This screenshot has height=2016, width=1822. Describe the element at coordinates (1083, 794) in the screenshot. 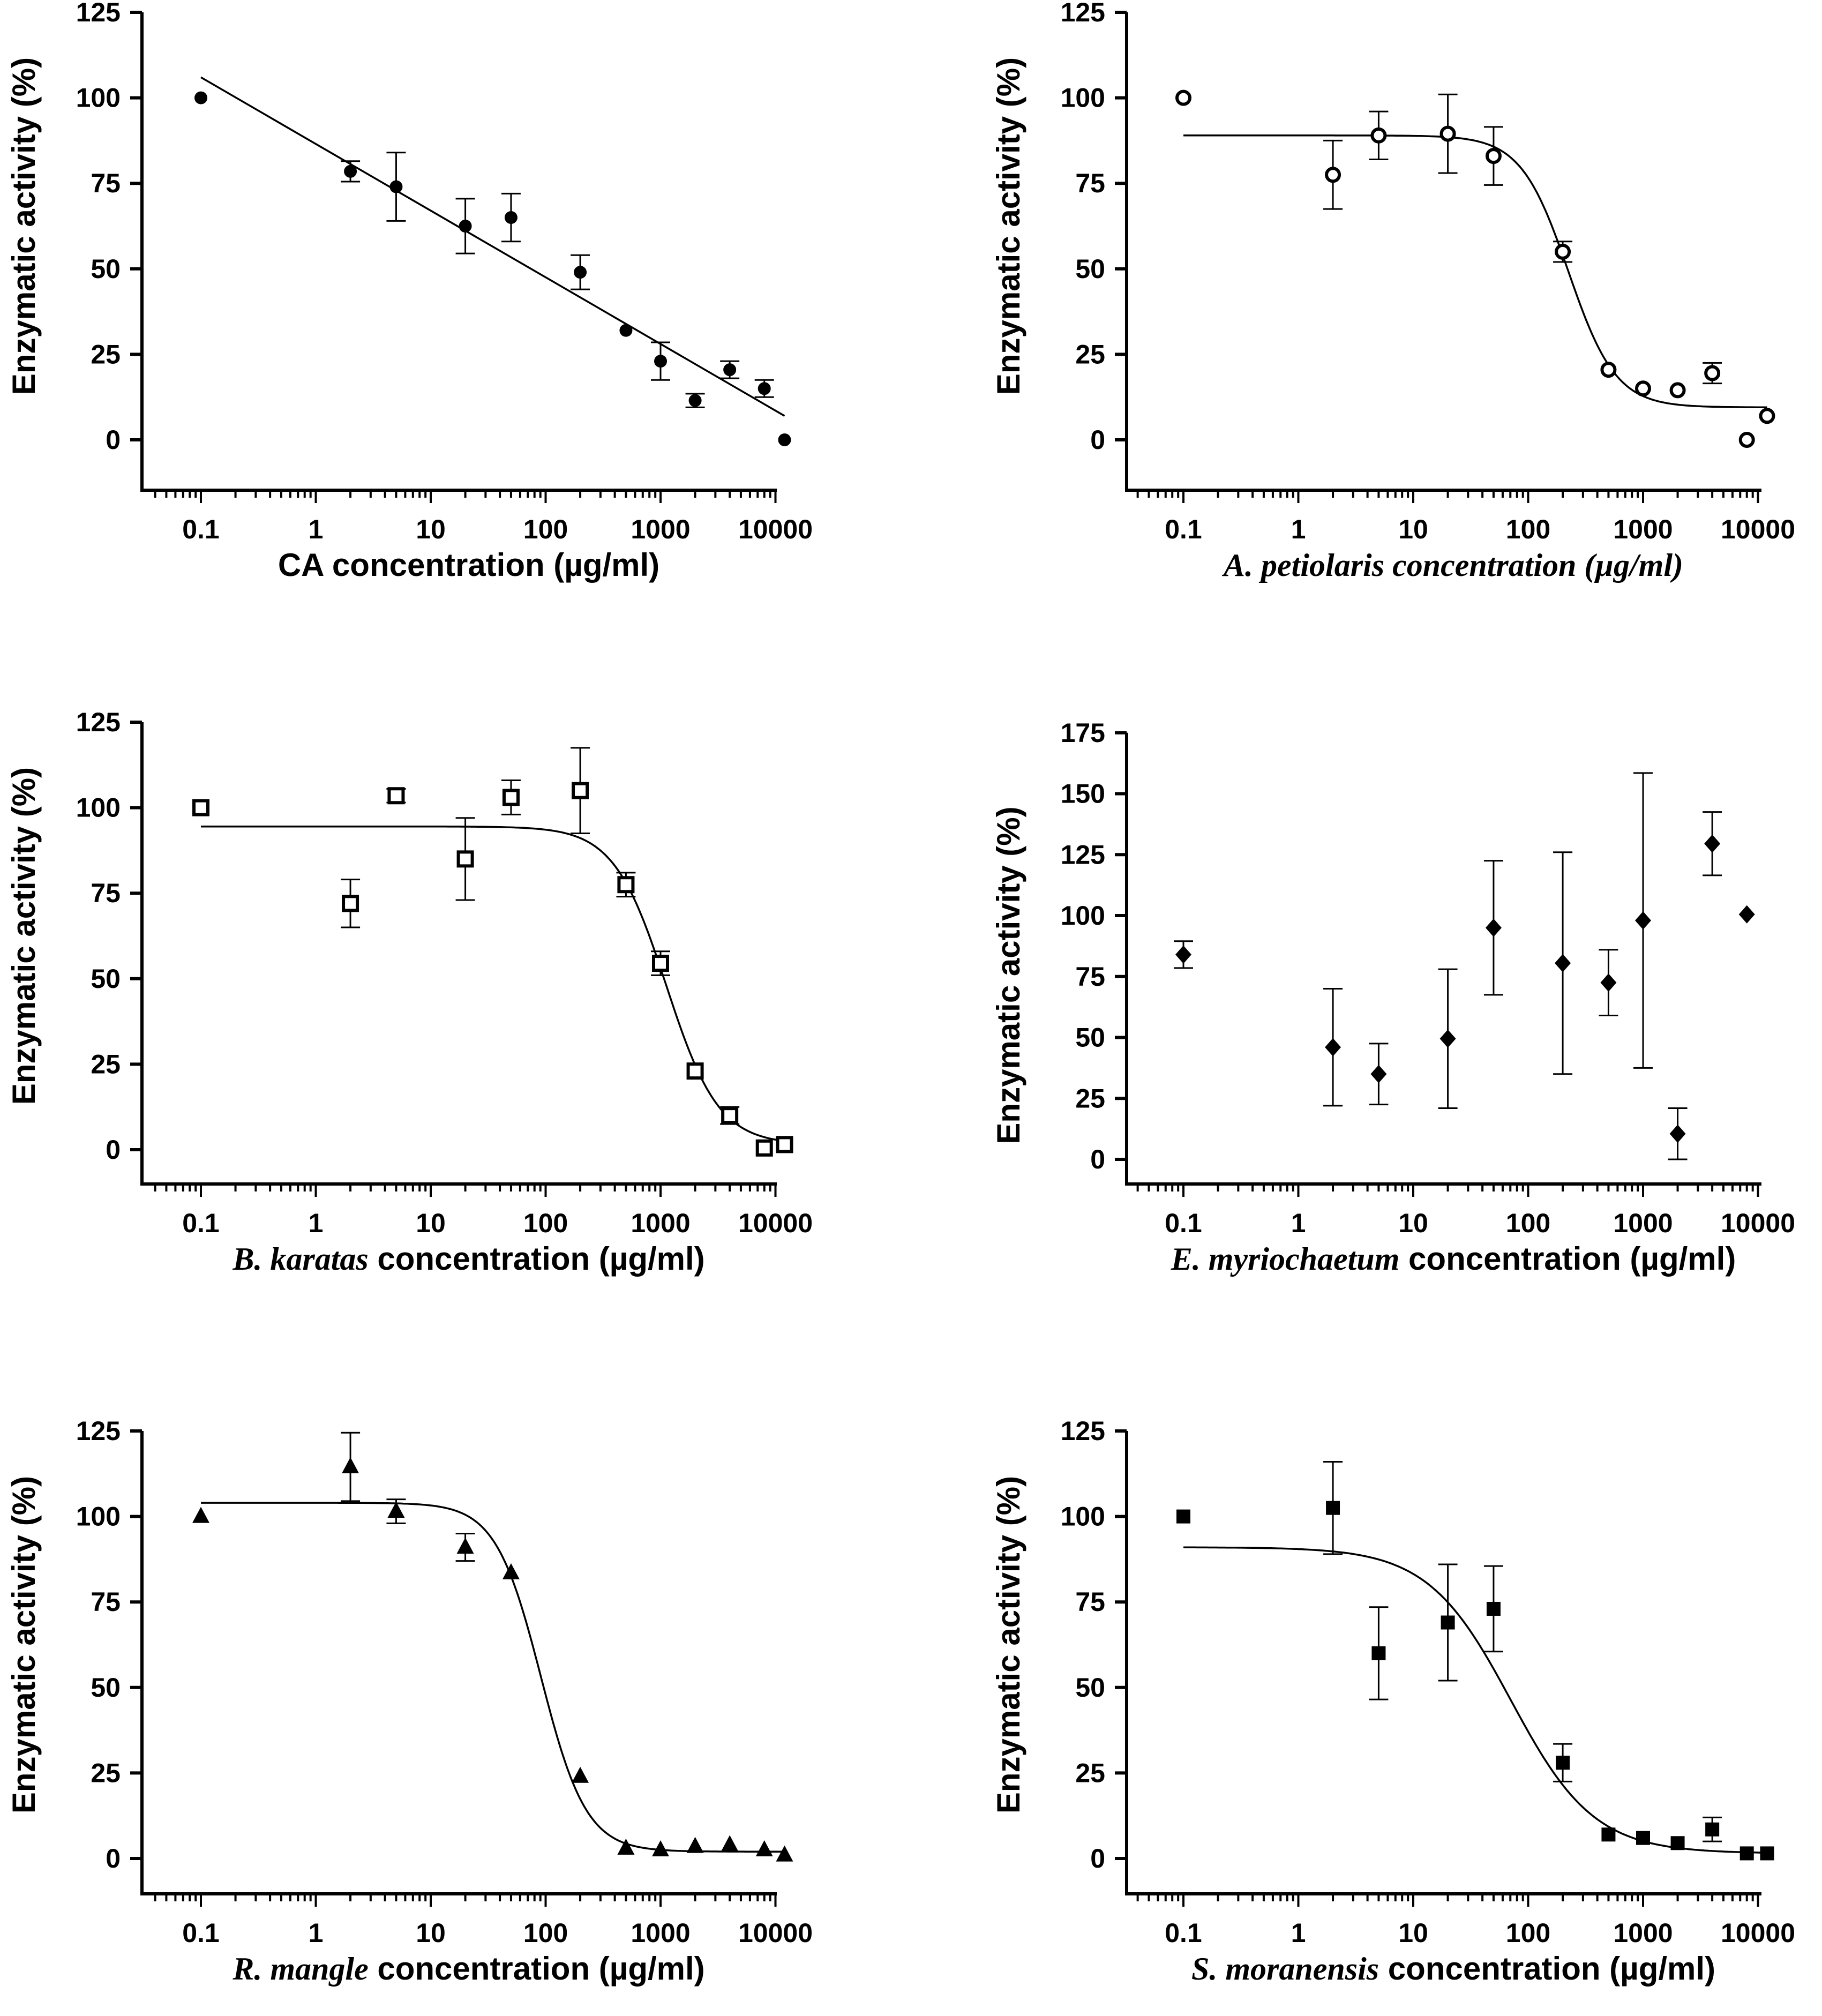

I see `y-tick-label: 150` at that location.